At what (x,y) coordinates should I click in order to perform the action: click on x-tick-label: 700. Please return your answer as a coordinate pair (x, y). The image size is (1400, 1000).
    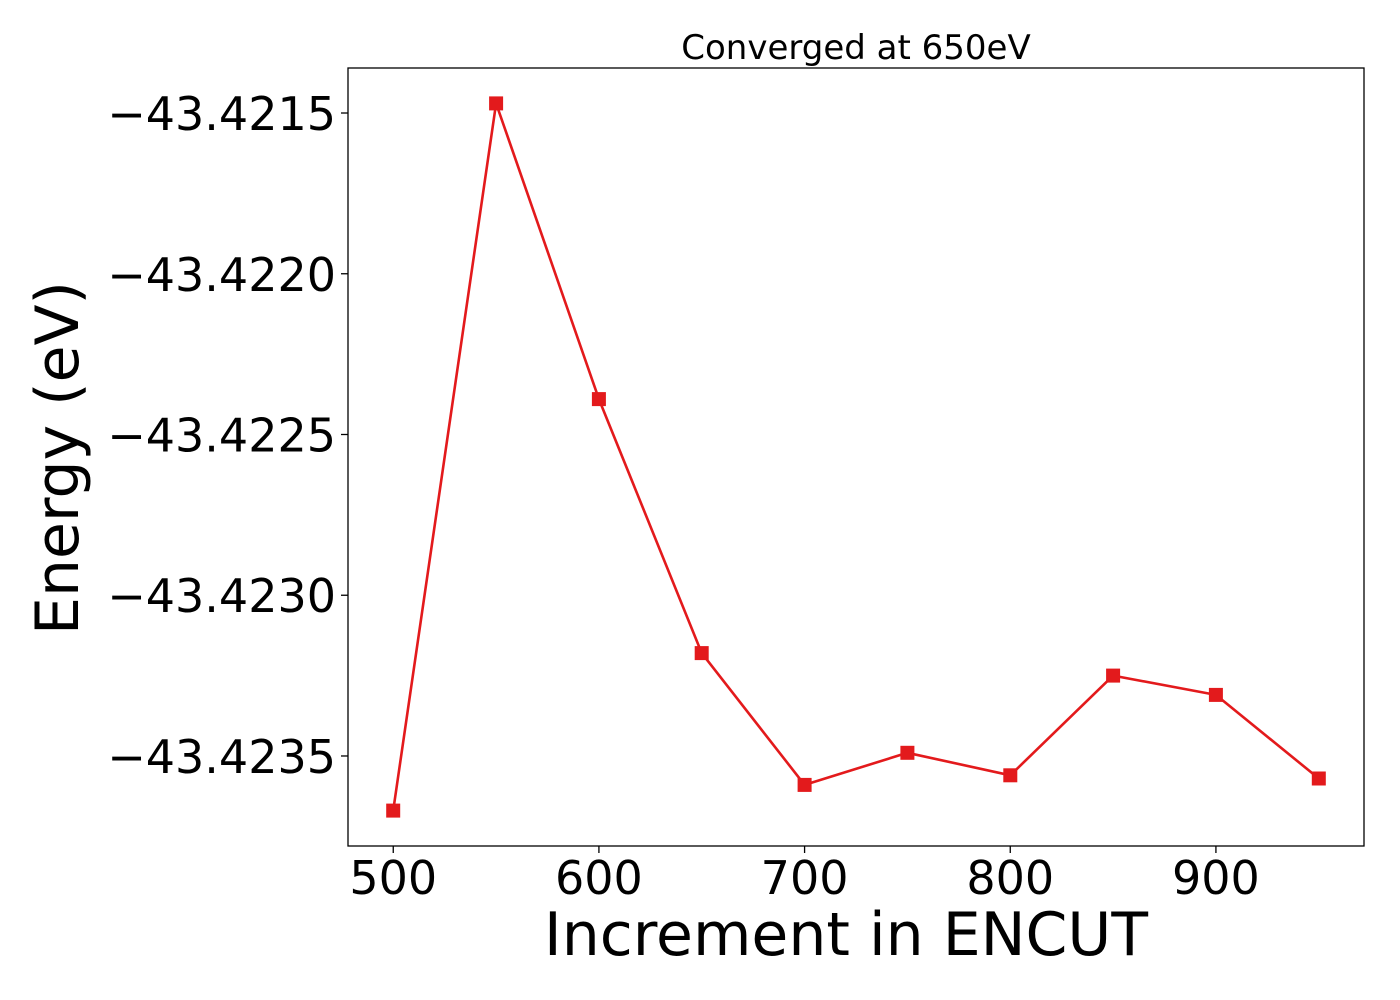
    Looking at the image, I should click on (805, 878).